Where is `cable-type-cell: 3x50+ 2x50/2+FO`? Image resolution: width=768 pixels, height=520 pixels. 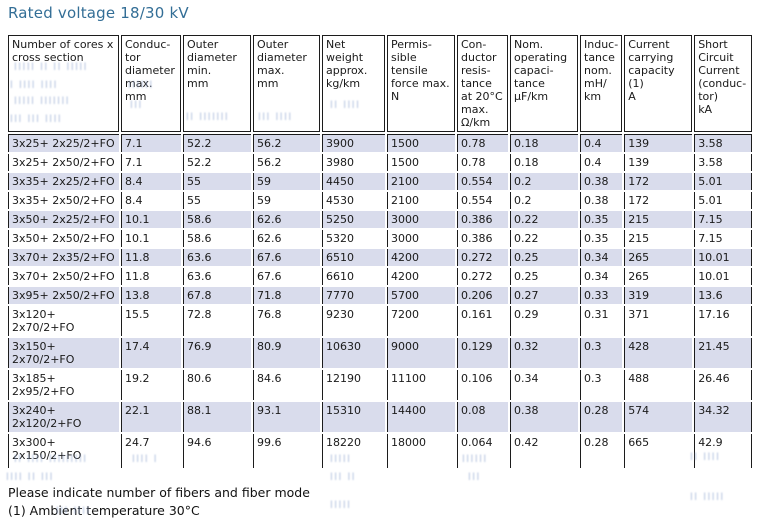
cable-type-cell: 3x50+ 2x50/2+FO is located at coordinates (63, 238).